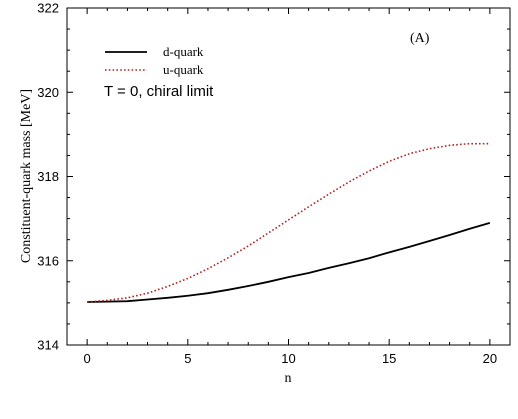 Image resolution: width=518 pixels, height=419 pixels. What do you see at coordinates (389, 358) in the screenshot?
I see `x-tick-label: 15` at bounding box center [389, 358].